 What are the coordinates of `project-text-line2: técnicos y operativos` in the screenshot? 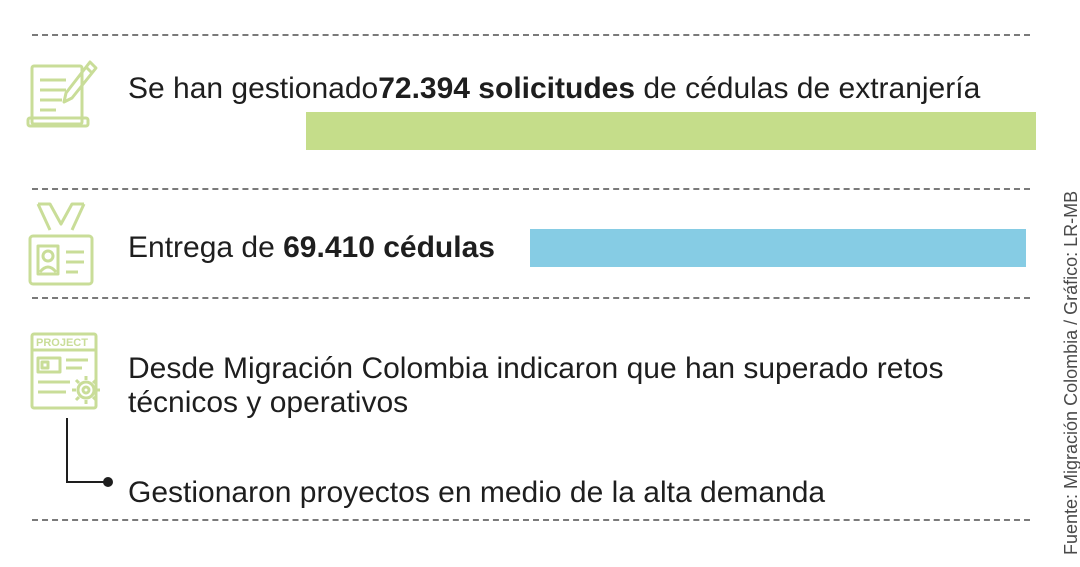 It's located at (268, 402).